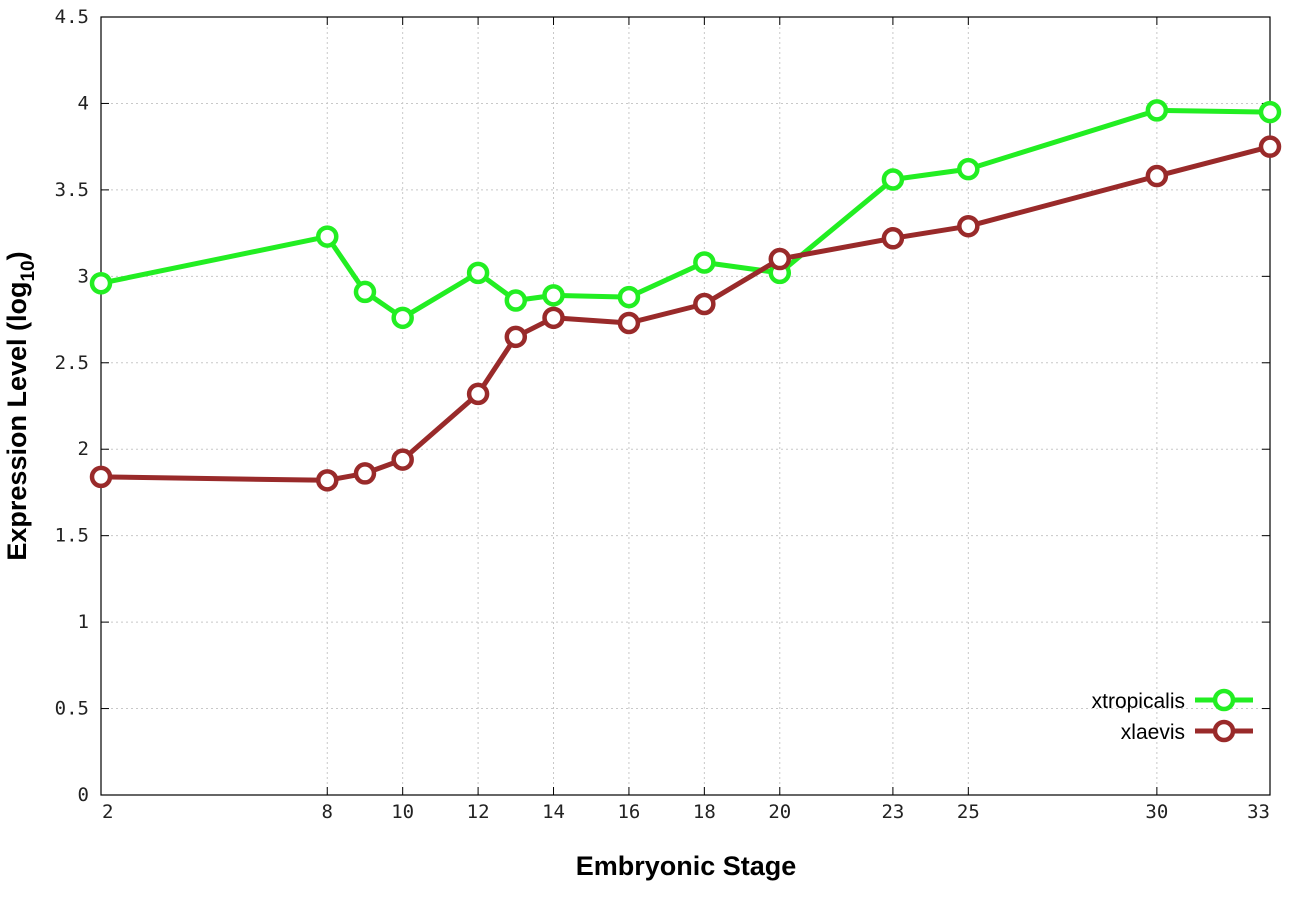 The width and height of the screenshot is (1296, 907). Describe the element at coordinates (83, 276) in the screenshot. I see `y-tick-label: 3` at that location.